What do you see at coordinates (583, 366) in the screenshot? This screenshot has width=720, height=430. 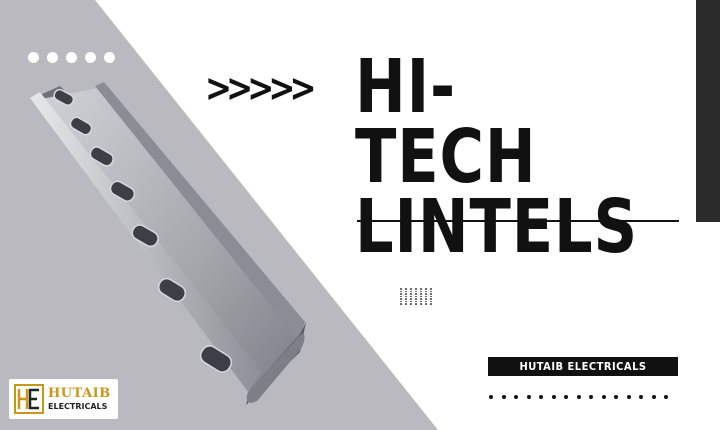 I see `company-tag: HUTAIB ELECTRICALS` at bounding box center [583, 366].